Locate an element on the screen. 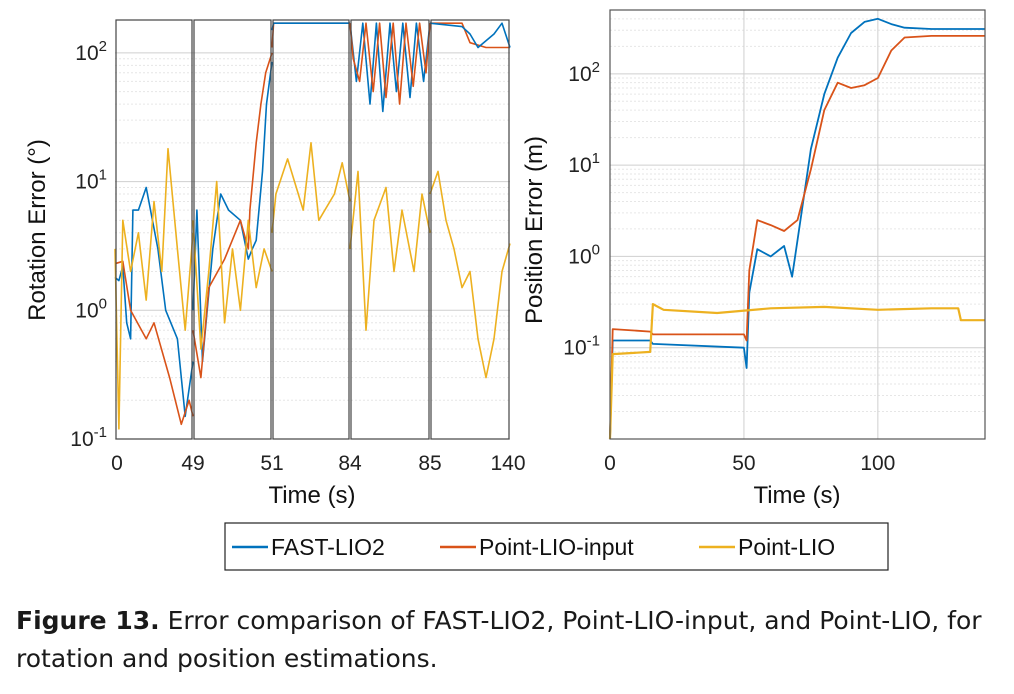 This screenshot has height=694, width=1014. right-y-tick-label: 10¹ is located at coordinates (584, 163).